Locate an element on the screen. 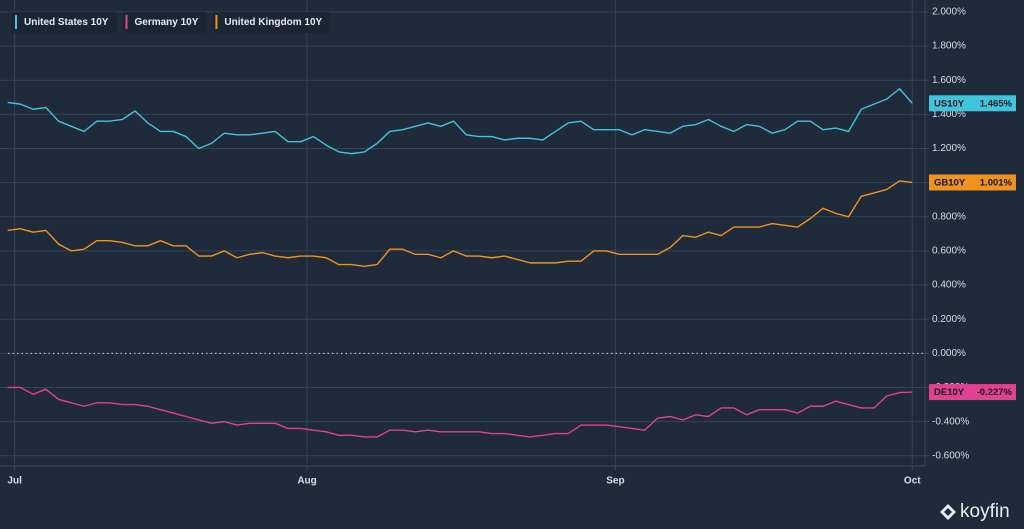  logo-text: koyfin is located at coordinates (985, 511).